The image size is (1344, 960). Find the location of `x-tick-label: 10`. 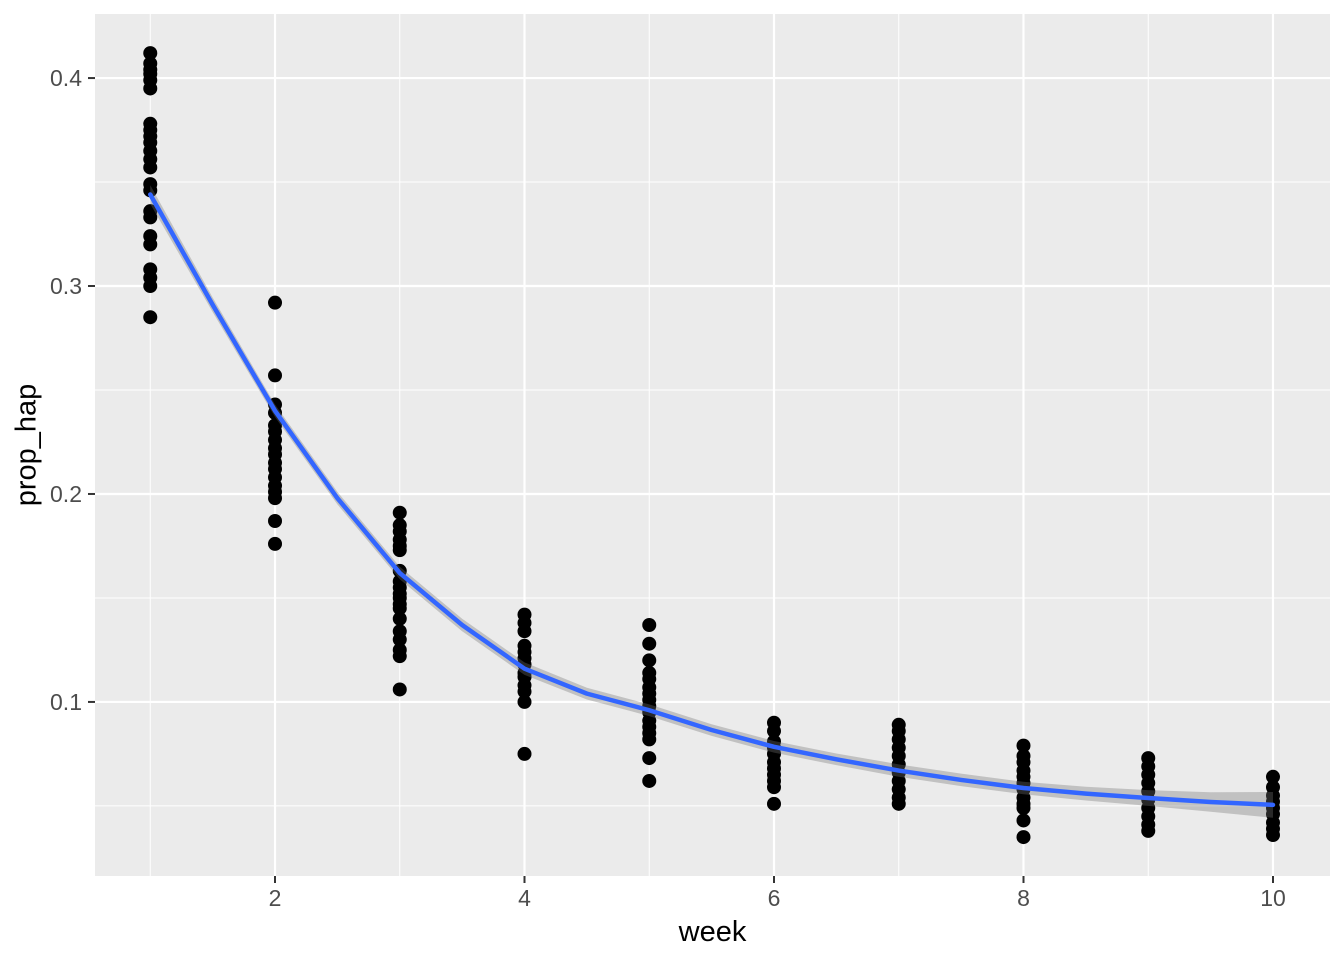

x-tick-label: 10 is located at coordinates (1273, 898).